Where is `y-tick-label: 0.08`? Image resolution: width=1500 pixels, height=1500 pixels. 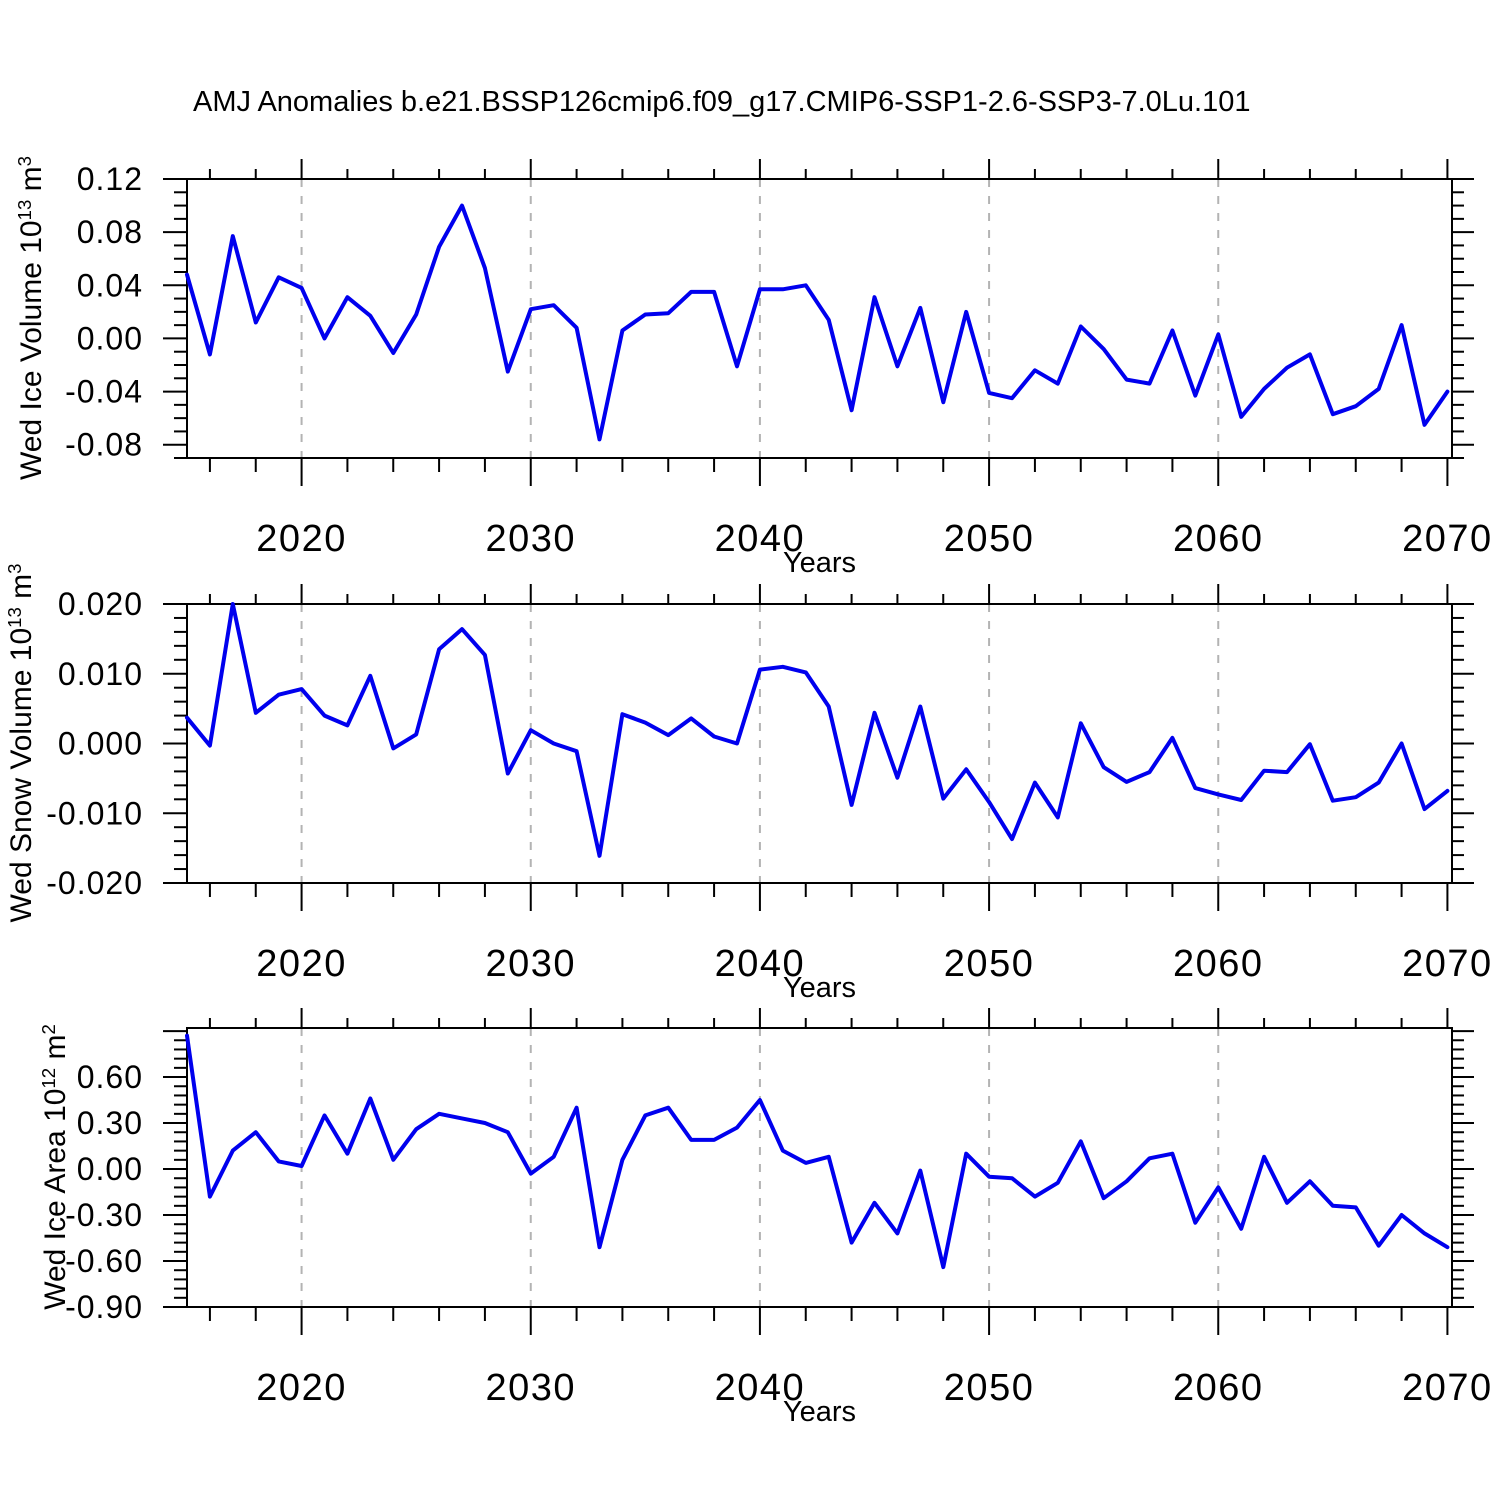
y-tick-label: 0.08 is located at coordinates (110, 232).